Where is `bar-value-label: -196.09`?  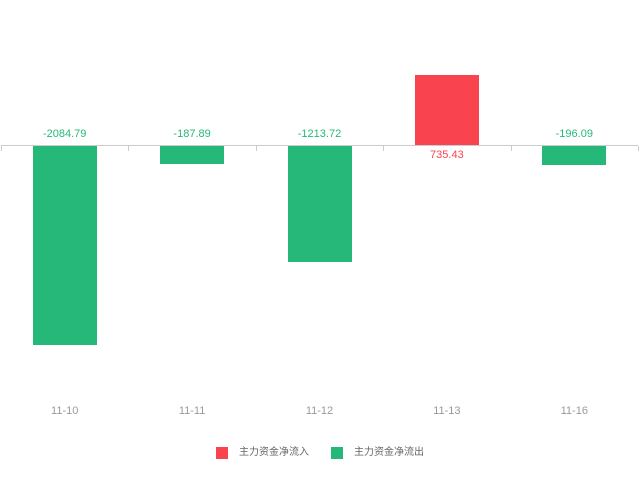
bar-value-label: -196.09 is located at coordinates (574, 134).